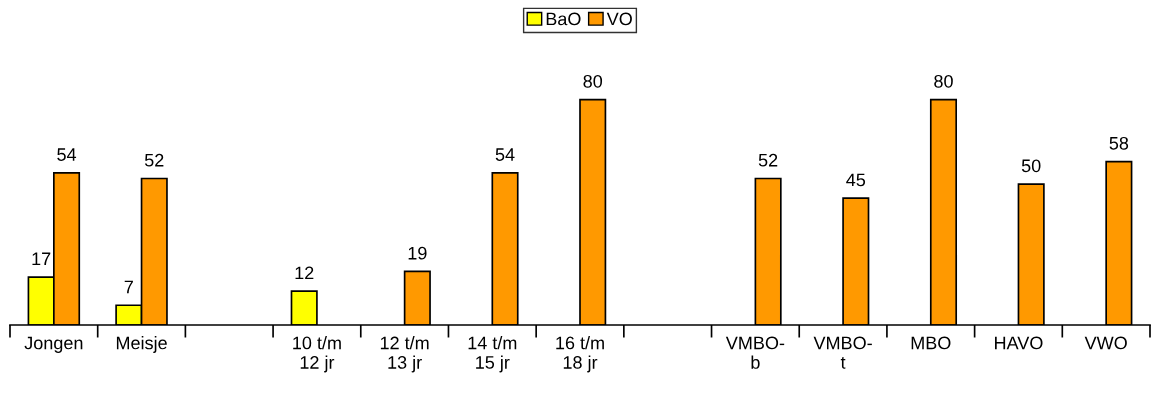 Image resolution: width=1154 pixels, height=414 pixels. Describe the element at coordinates (492, 354) in the screenshot. I see `x-tick-label: 14 t/m 15 jr` at that location.